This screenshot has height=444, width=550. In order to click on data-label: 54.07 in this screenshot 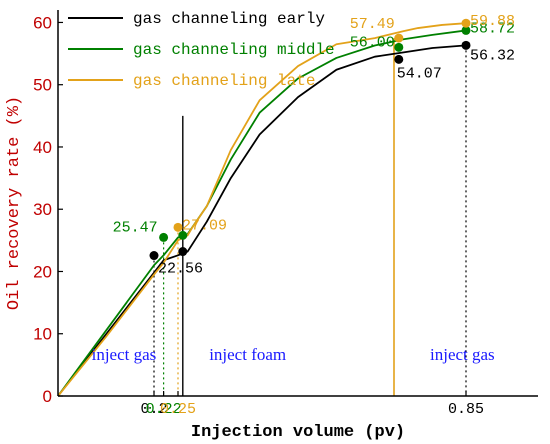, I will do `click(419, 73)`.